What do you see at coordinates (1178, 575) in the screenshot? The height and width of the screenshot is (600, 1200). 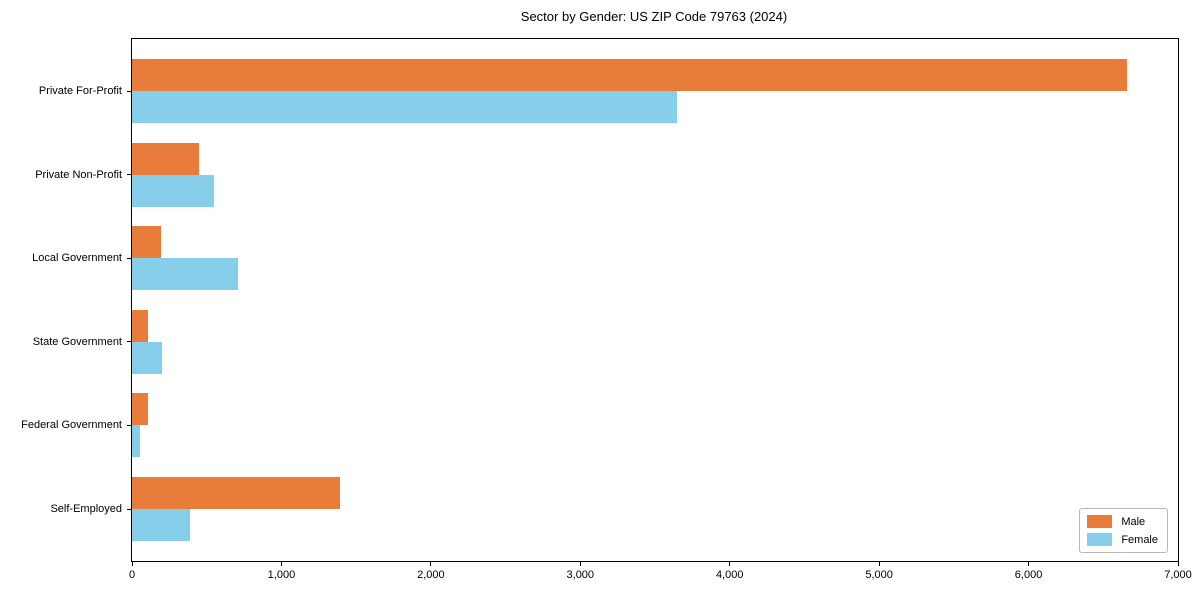 I see `x-axis-tick-label: 7,000` at bounding box center [1178, 575].